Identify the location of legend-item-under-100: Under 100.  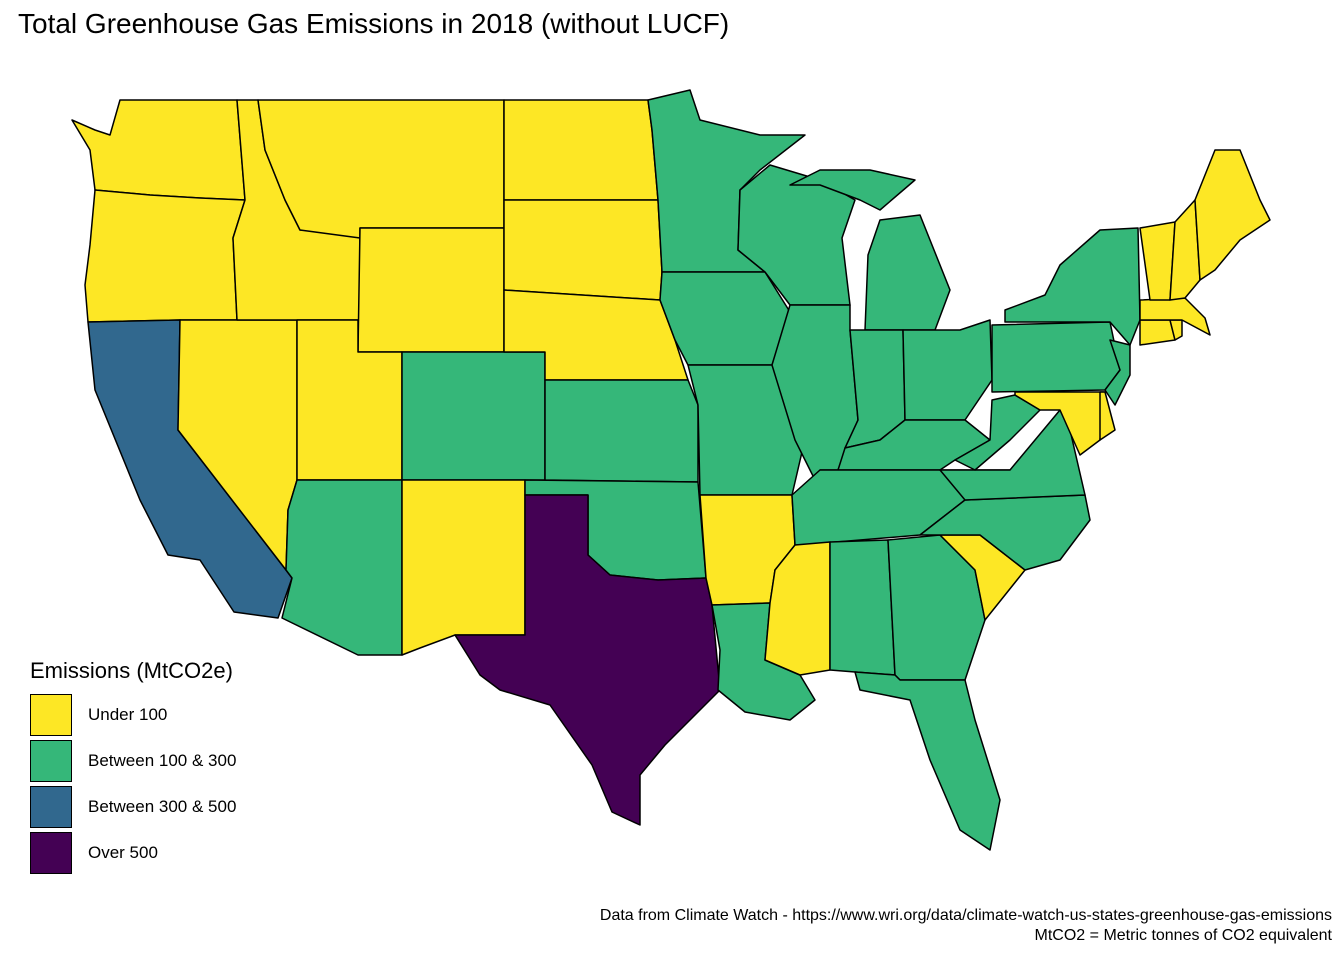
(133, 715).